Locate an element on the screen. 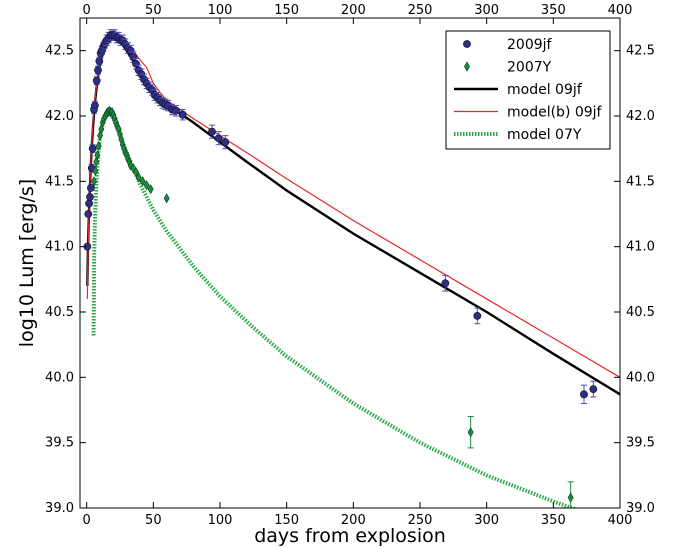 The image size is (676, 548). x-tick-label-top-3: 150 is located at coordinates (286, 10).